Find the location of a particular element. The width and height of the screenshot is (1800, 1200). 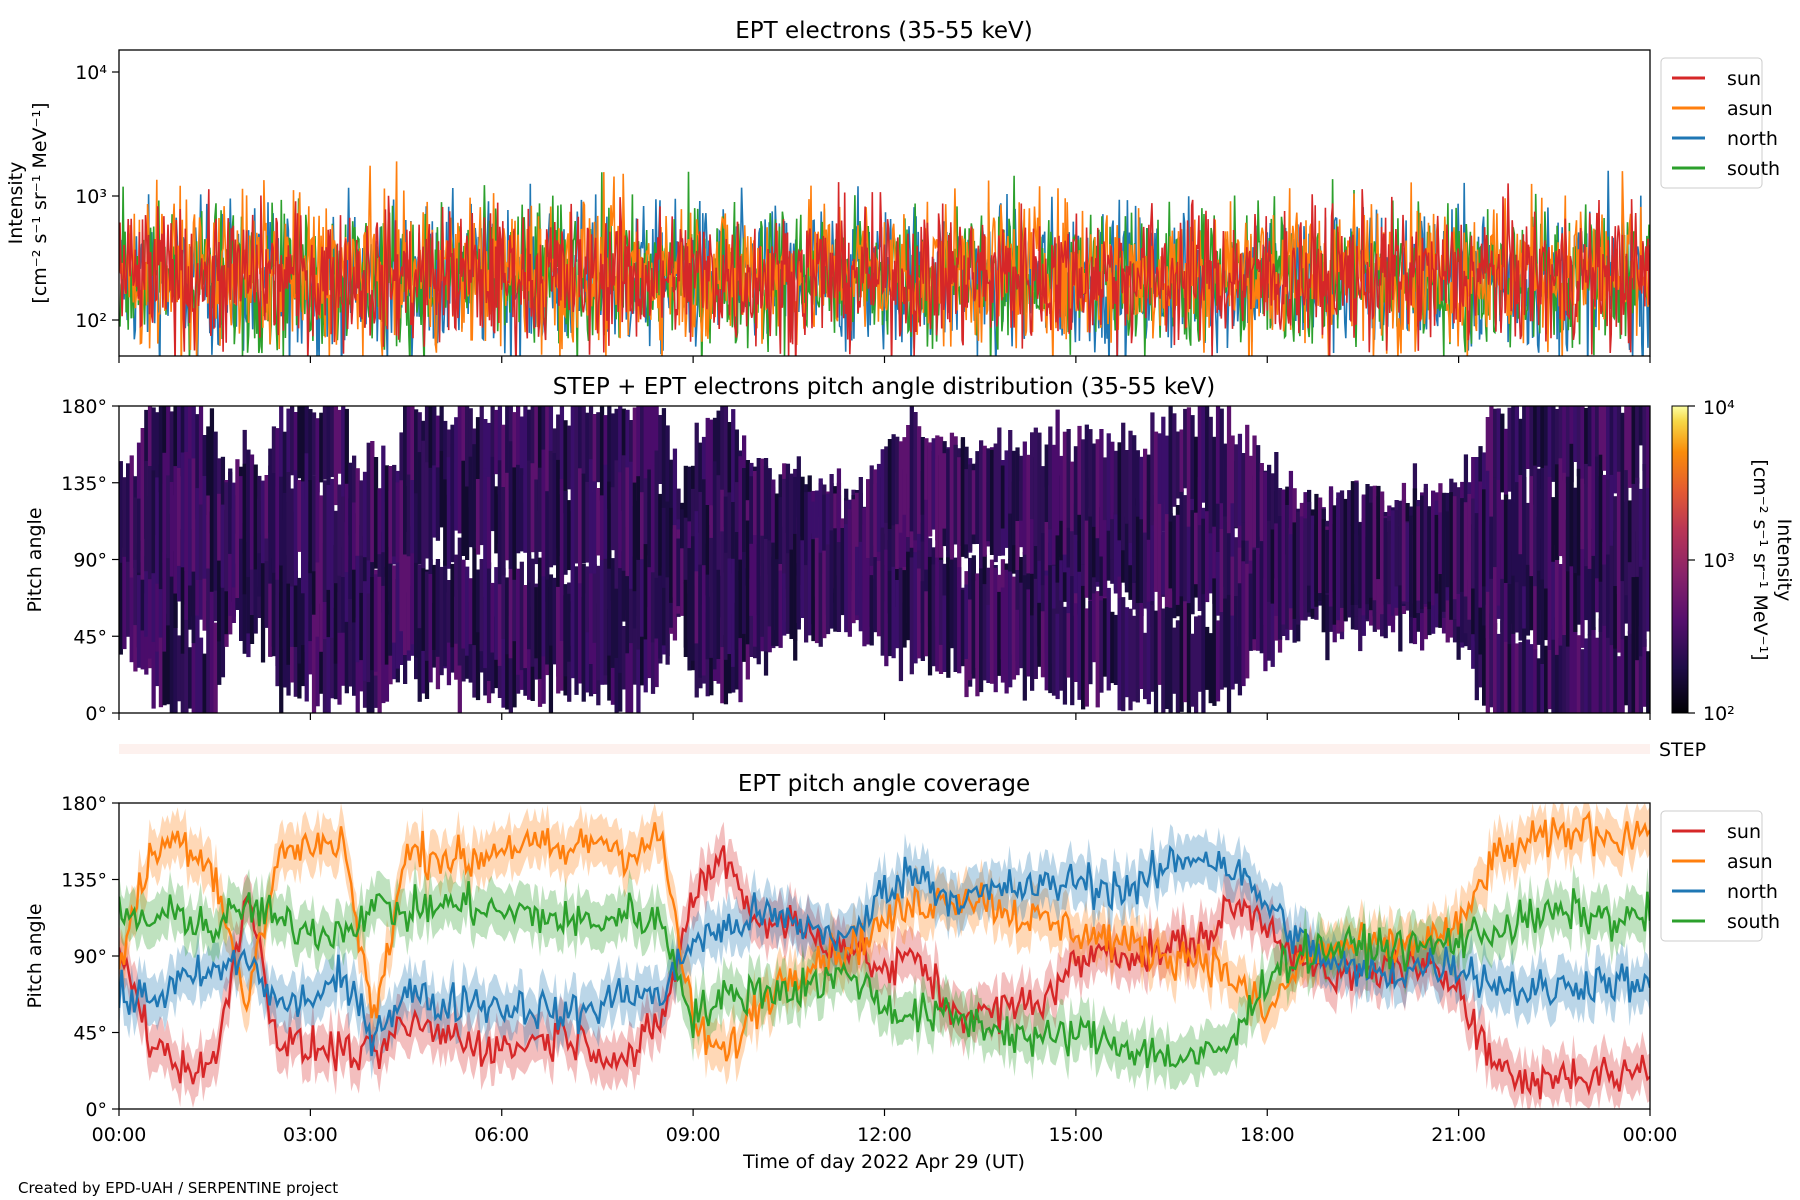

panel3-ytick: 180° is located at coordinates (84, 804).